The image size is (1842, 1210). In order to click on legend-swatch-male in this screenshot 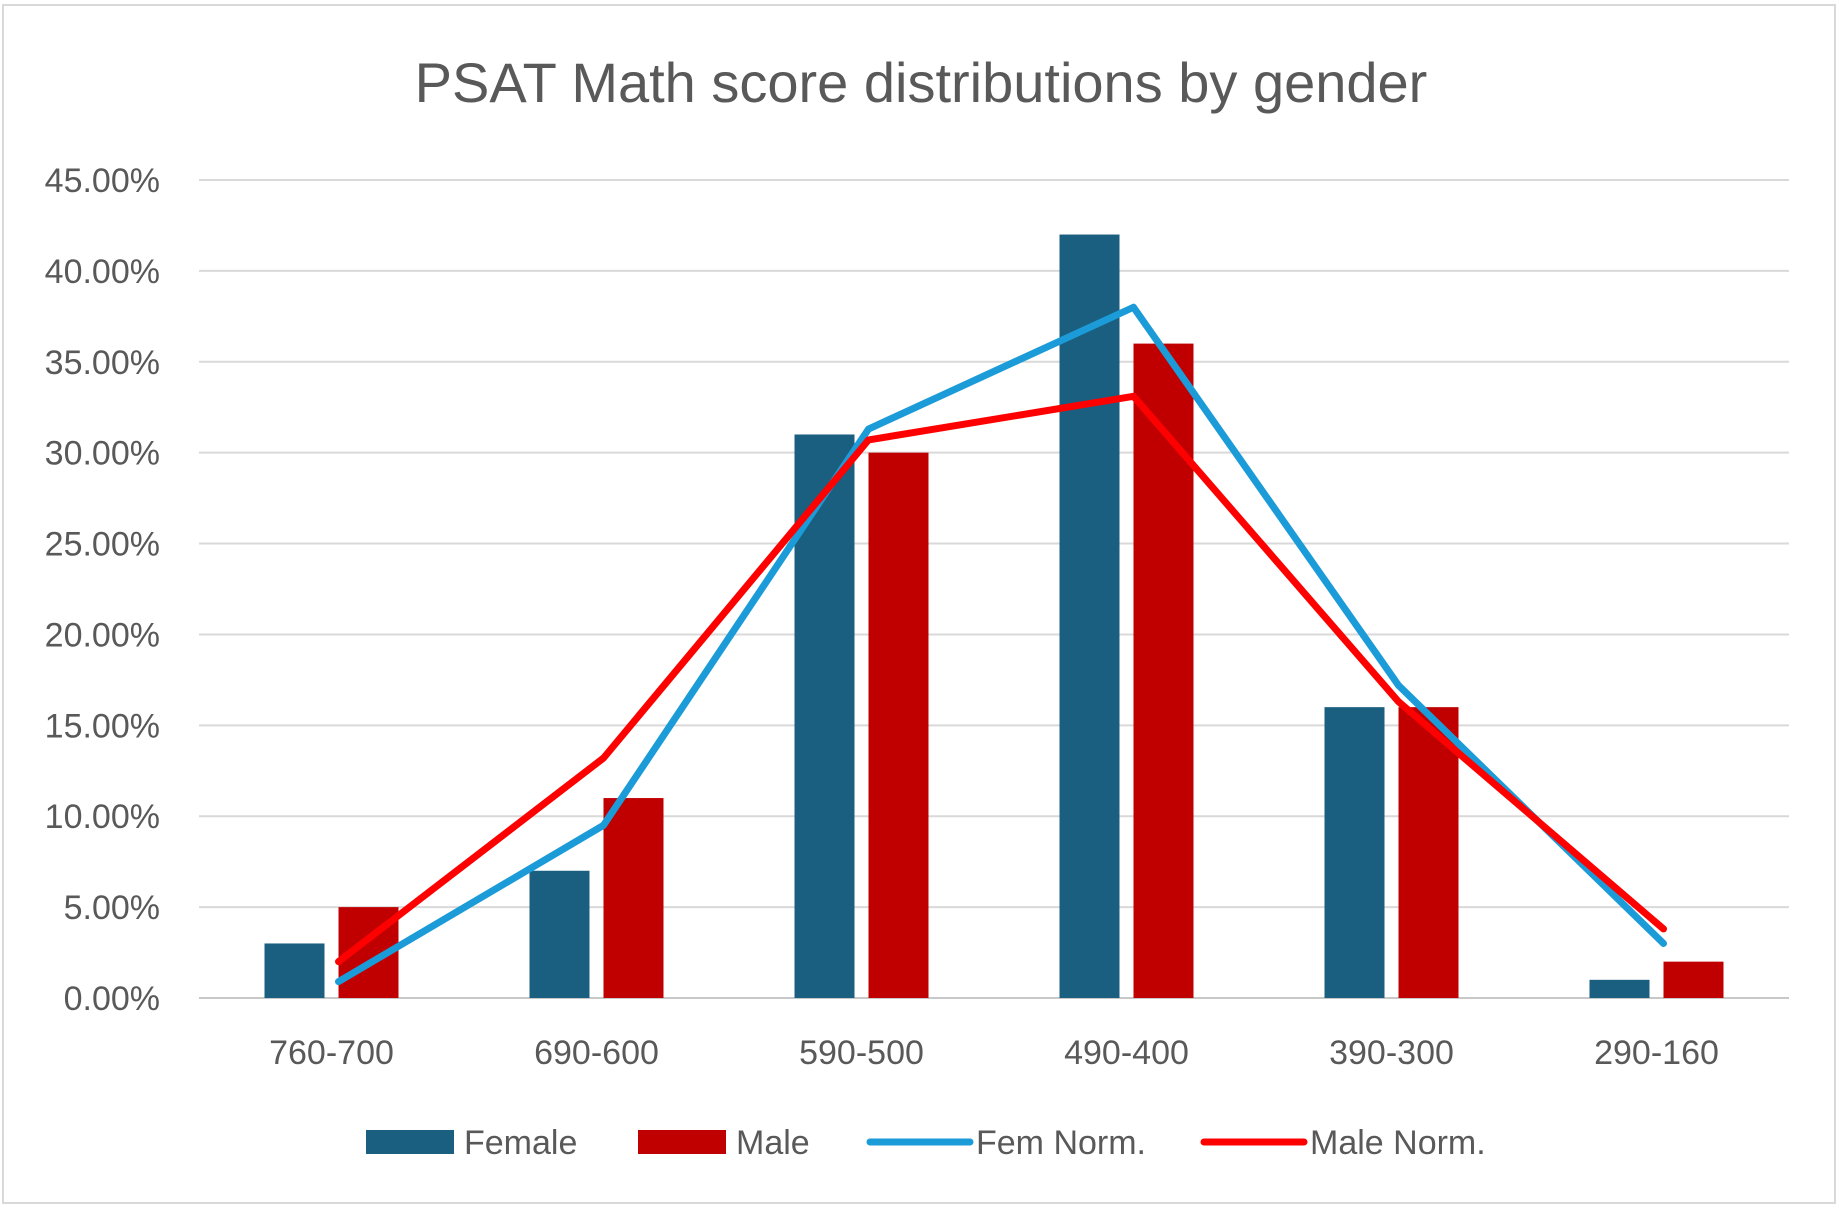, I will do `click(682, 1142)`.